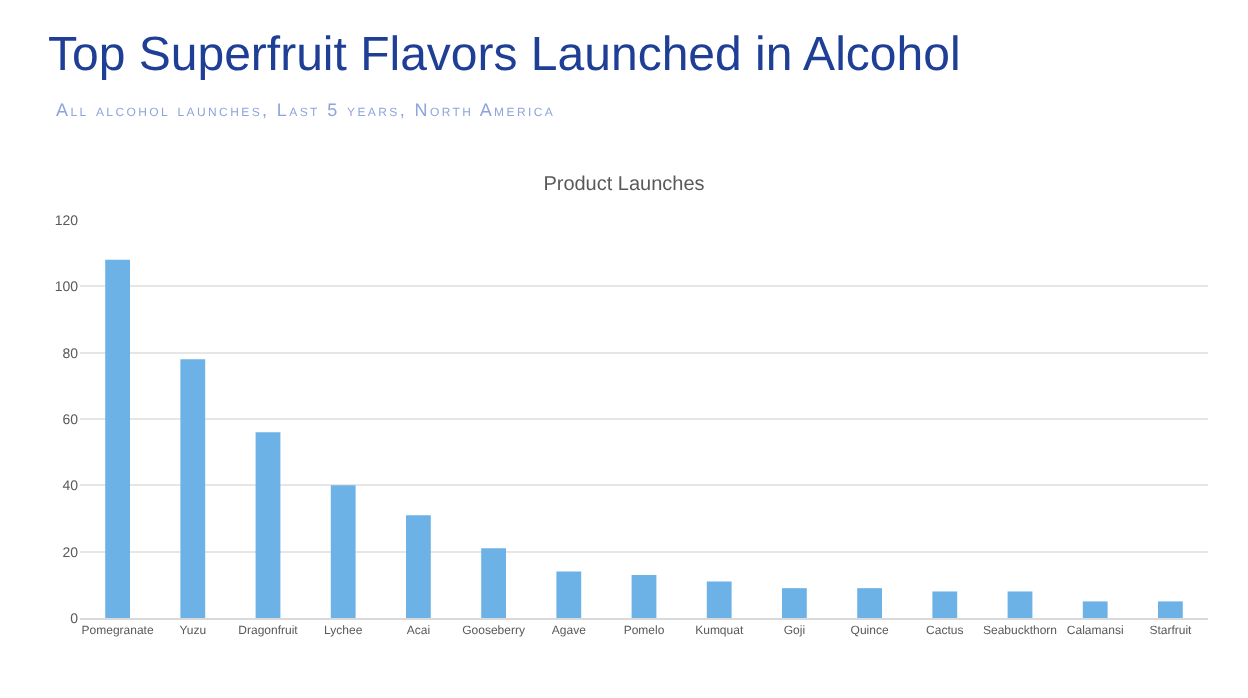 This screenshot has width=1248, height=698. I want to click on chart-title: Top Superfruit Flavors Launched in Alcohol, so click(504, 56).